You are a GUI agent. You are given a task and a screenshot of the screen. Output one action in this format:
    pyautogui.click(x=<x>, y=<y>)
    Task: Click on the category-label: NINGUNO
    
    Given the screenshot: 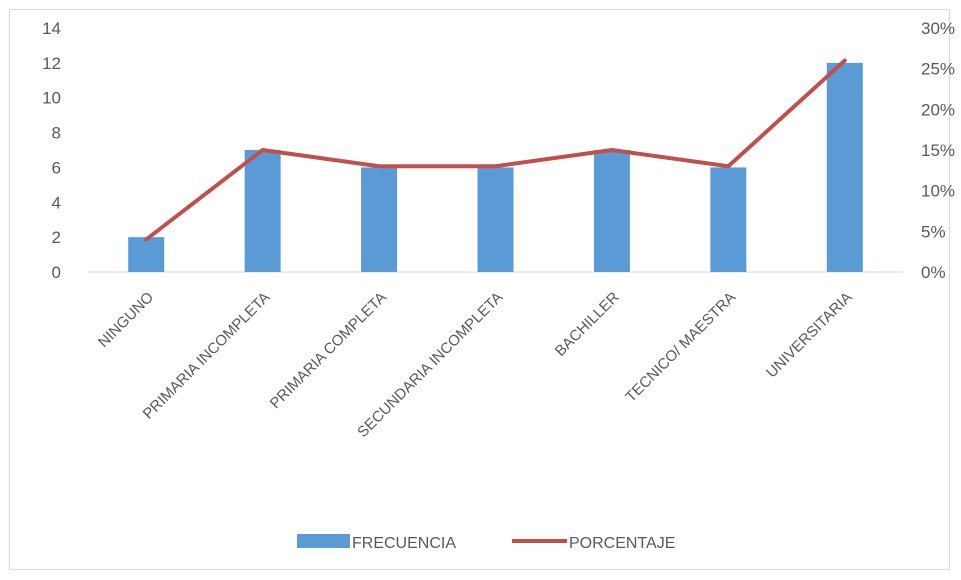 What is the action you would take?
    pyautogui.click(x=126, y=320)
    